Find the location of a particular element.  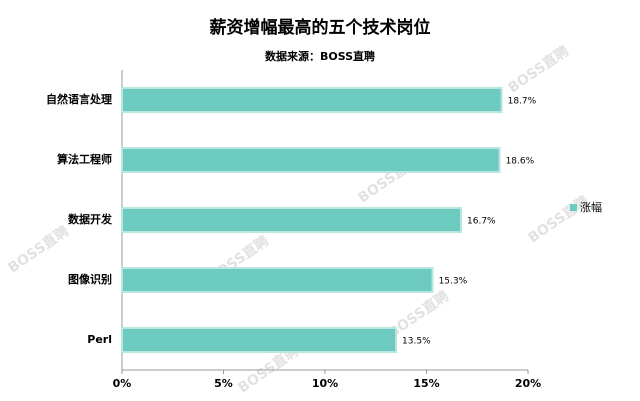

legend-swatch is located at coordinates (573, 207).